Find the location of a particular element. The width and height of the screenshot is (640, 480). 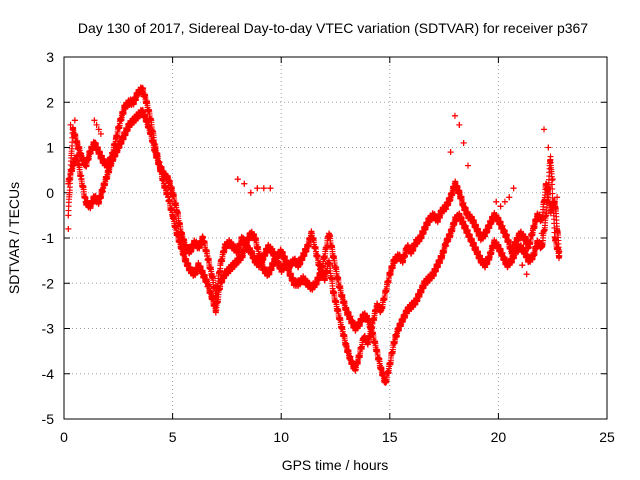

y-tick-label: -5 is located at coordinates (48, 419).